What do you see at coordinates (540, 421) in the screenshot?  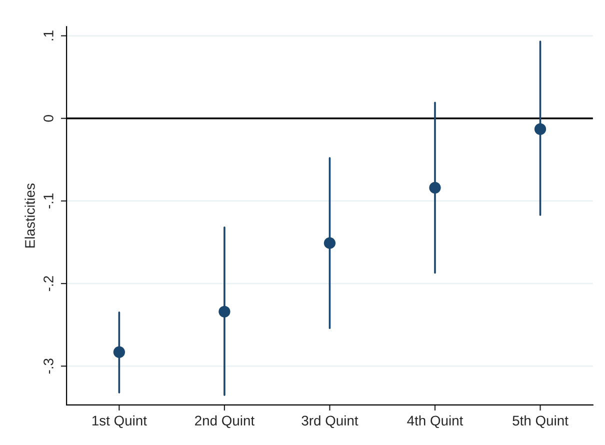 I see `x-tick-label: 5th Quint` at bounding box center [540, 421].